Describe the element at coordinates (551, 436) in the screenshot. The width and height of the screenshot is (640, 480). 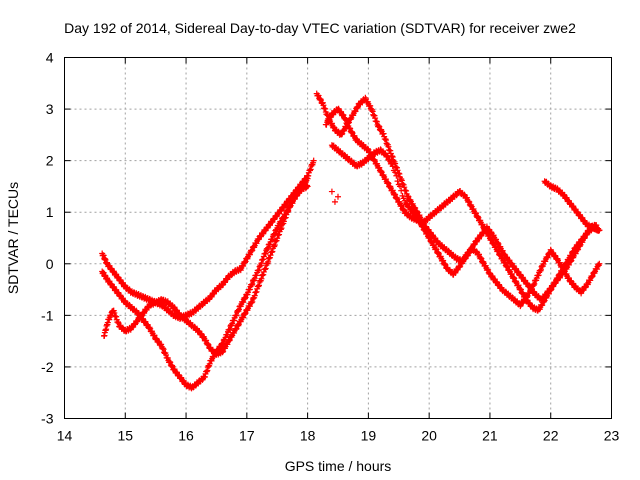
I see `x-tick-label: 22` at that location.